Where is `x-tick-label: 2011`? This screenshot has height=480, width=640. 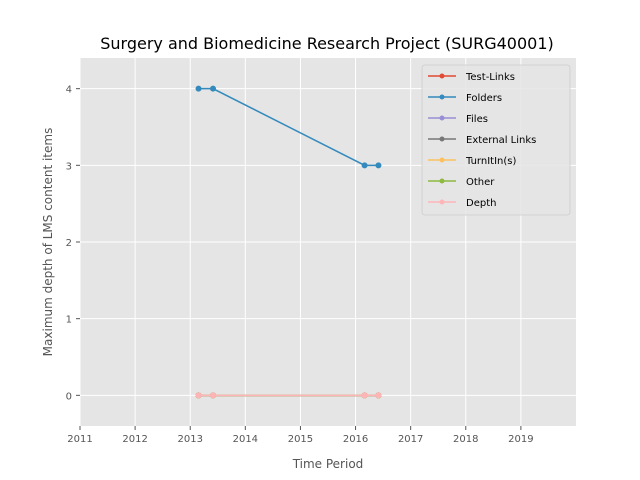
x-tick-label: 2011 is located at coordinates (79, 439).